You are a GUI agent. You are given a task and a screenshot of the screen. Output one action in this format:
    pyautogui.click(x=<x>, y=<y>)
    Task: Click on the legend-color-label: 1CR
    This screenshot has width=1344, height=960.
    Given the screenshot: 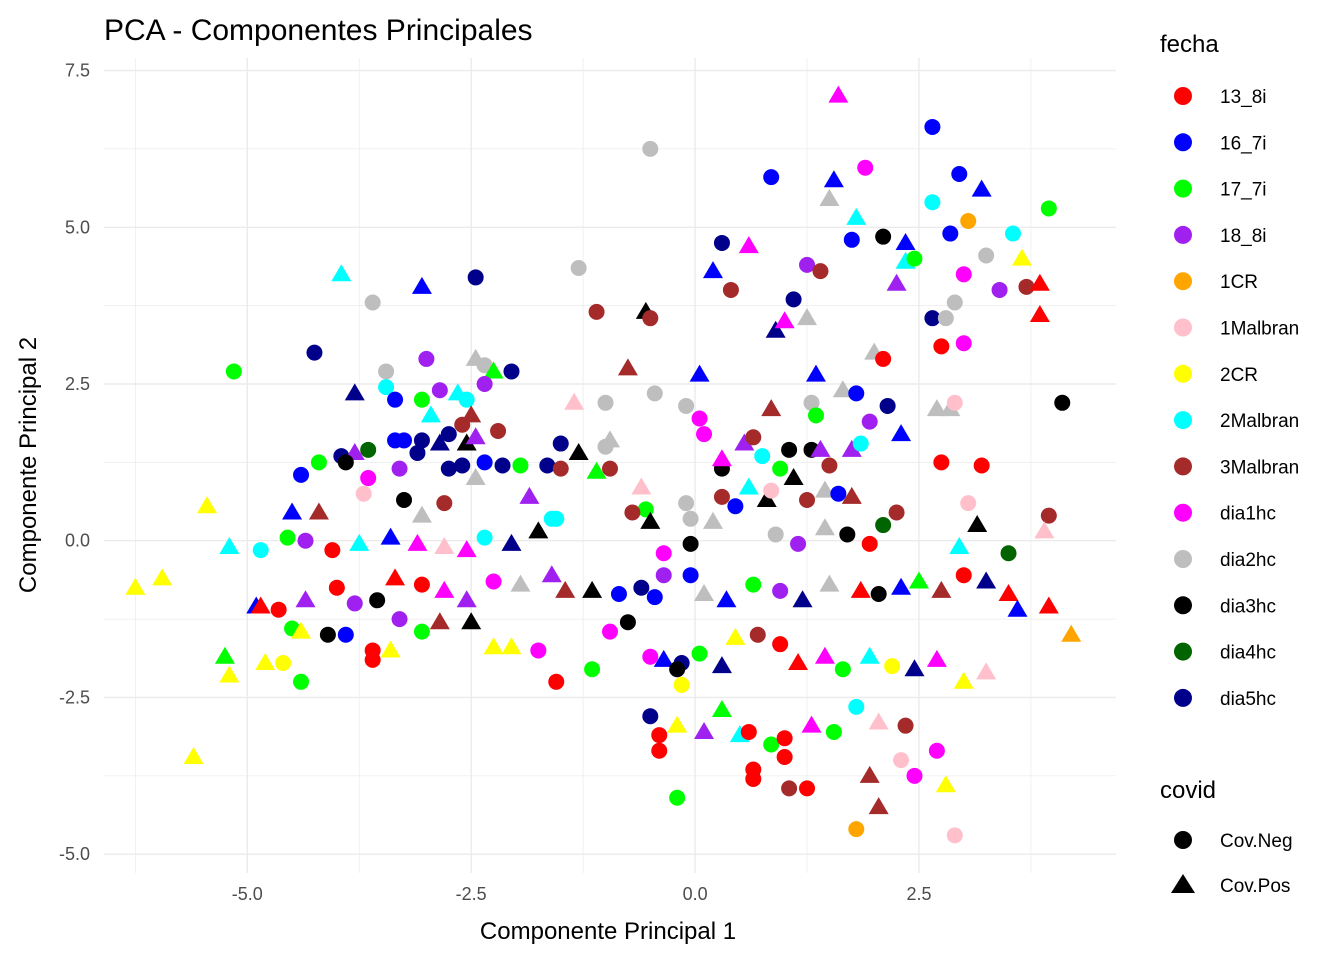 What is the action you would take?
    pyautogui.click(x=1239, y=282)
    